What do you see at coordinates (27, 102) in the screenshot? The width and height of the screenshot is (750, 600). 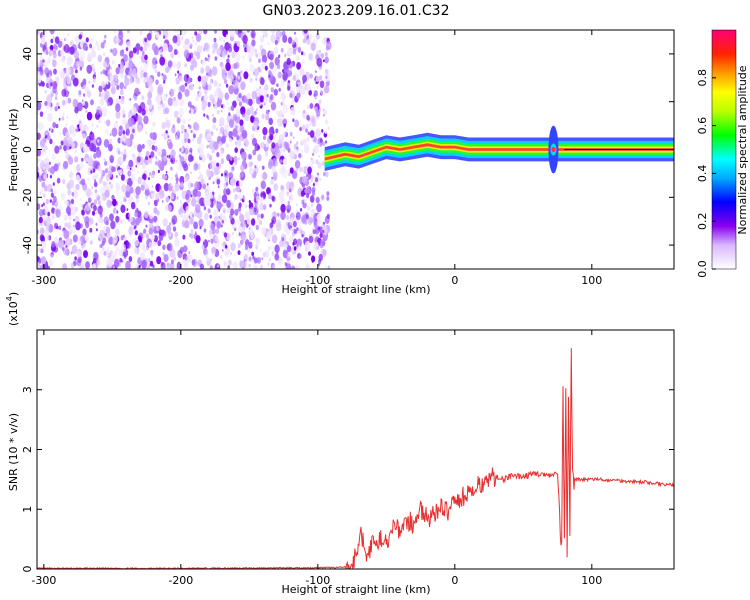 I see `spectrogram-ytick-label: 20` at bounding box center [27, 102].